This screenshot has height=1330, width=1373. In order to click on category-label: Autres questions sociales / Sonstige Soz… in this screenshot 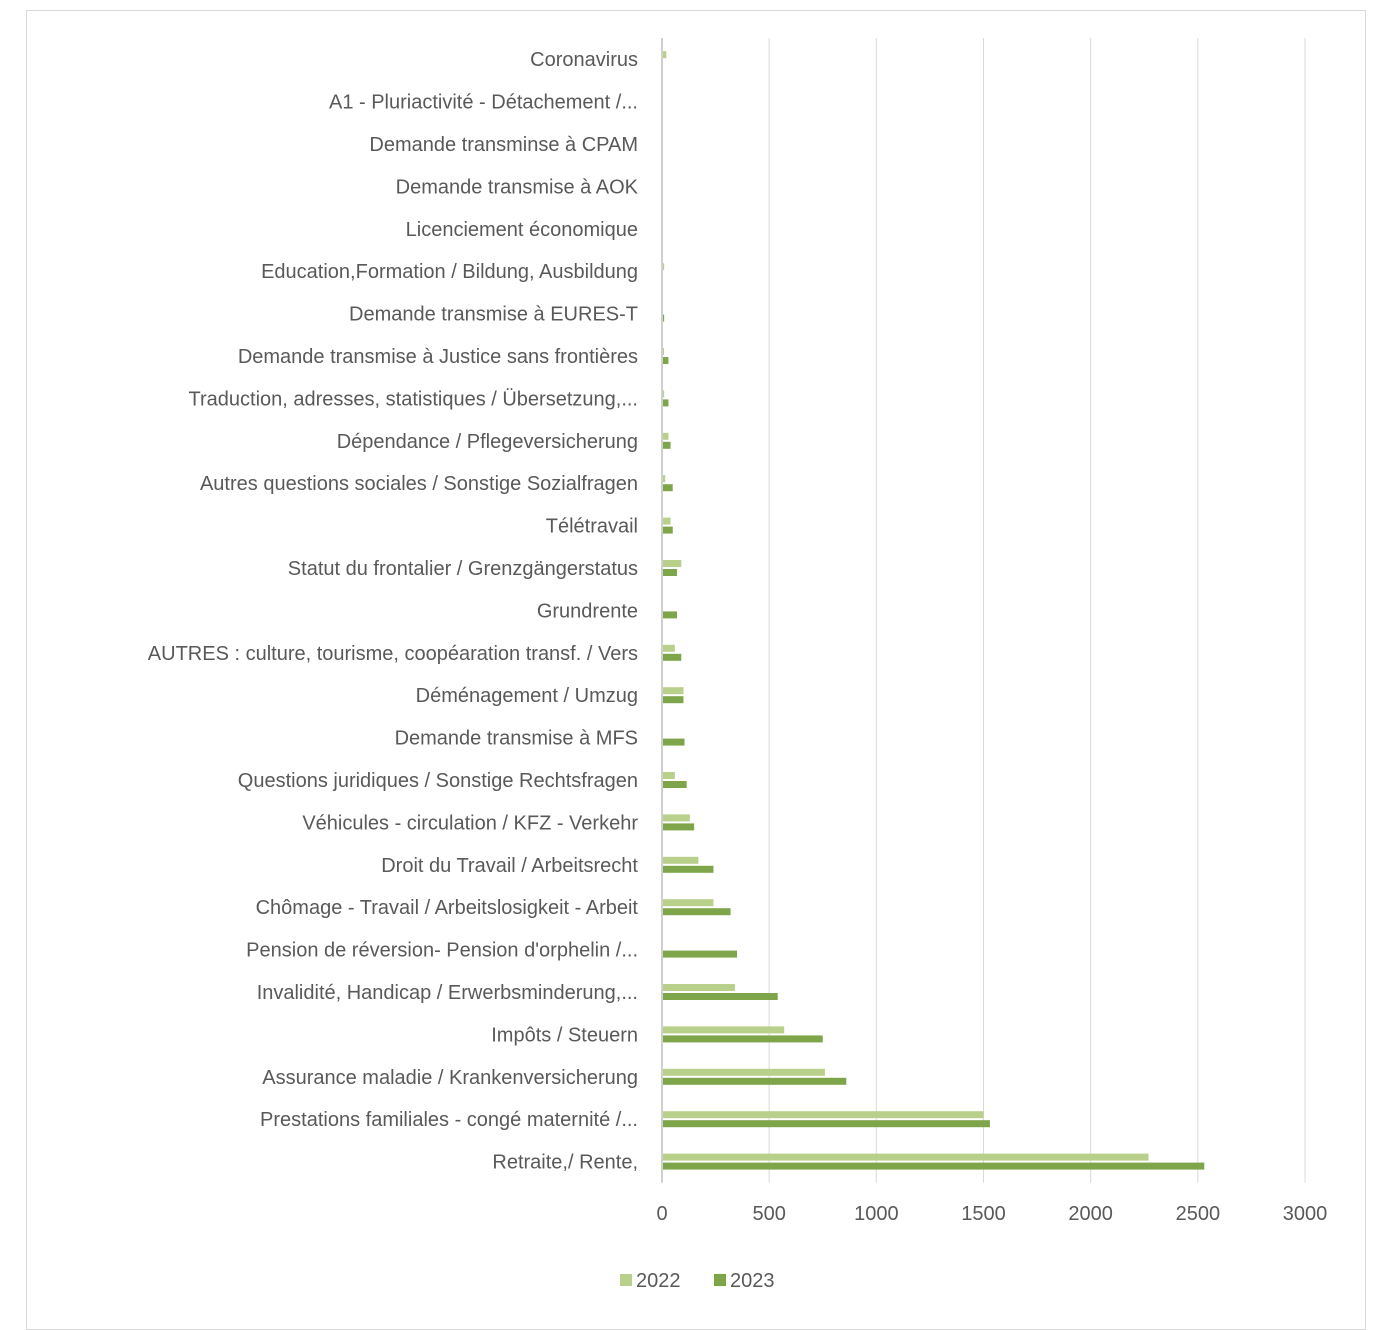, I will do `click(419, 484)`.